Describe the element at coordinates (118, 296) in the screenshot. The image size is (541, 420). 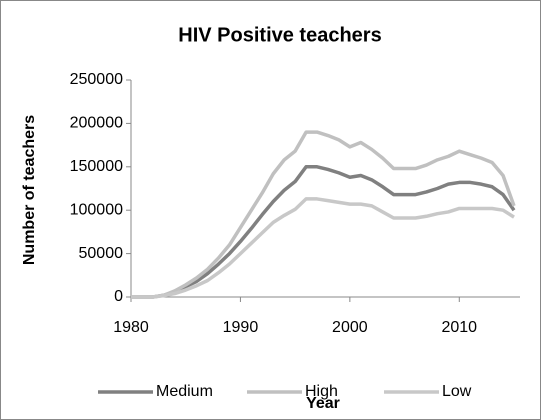
I see `y-tick-label: 0` at that location.